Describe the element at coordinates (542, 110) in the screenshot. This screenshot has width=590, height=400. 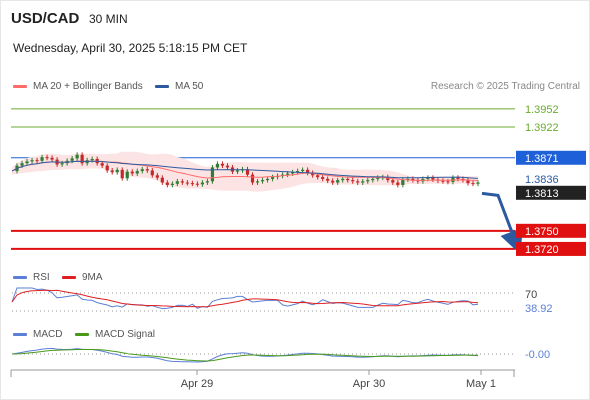
I see `level-label-1.3952: 1.3952` at that location.